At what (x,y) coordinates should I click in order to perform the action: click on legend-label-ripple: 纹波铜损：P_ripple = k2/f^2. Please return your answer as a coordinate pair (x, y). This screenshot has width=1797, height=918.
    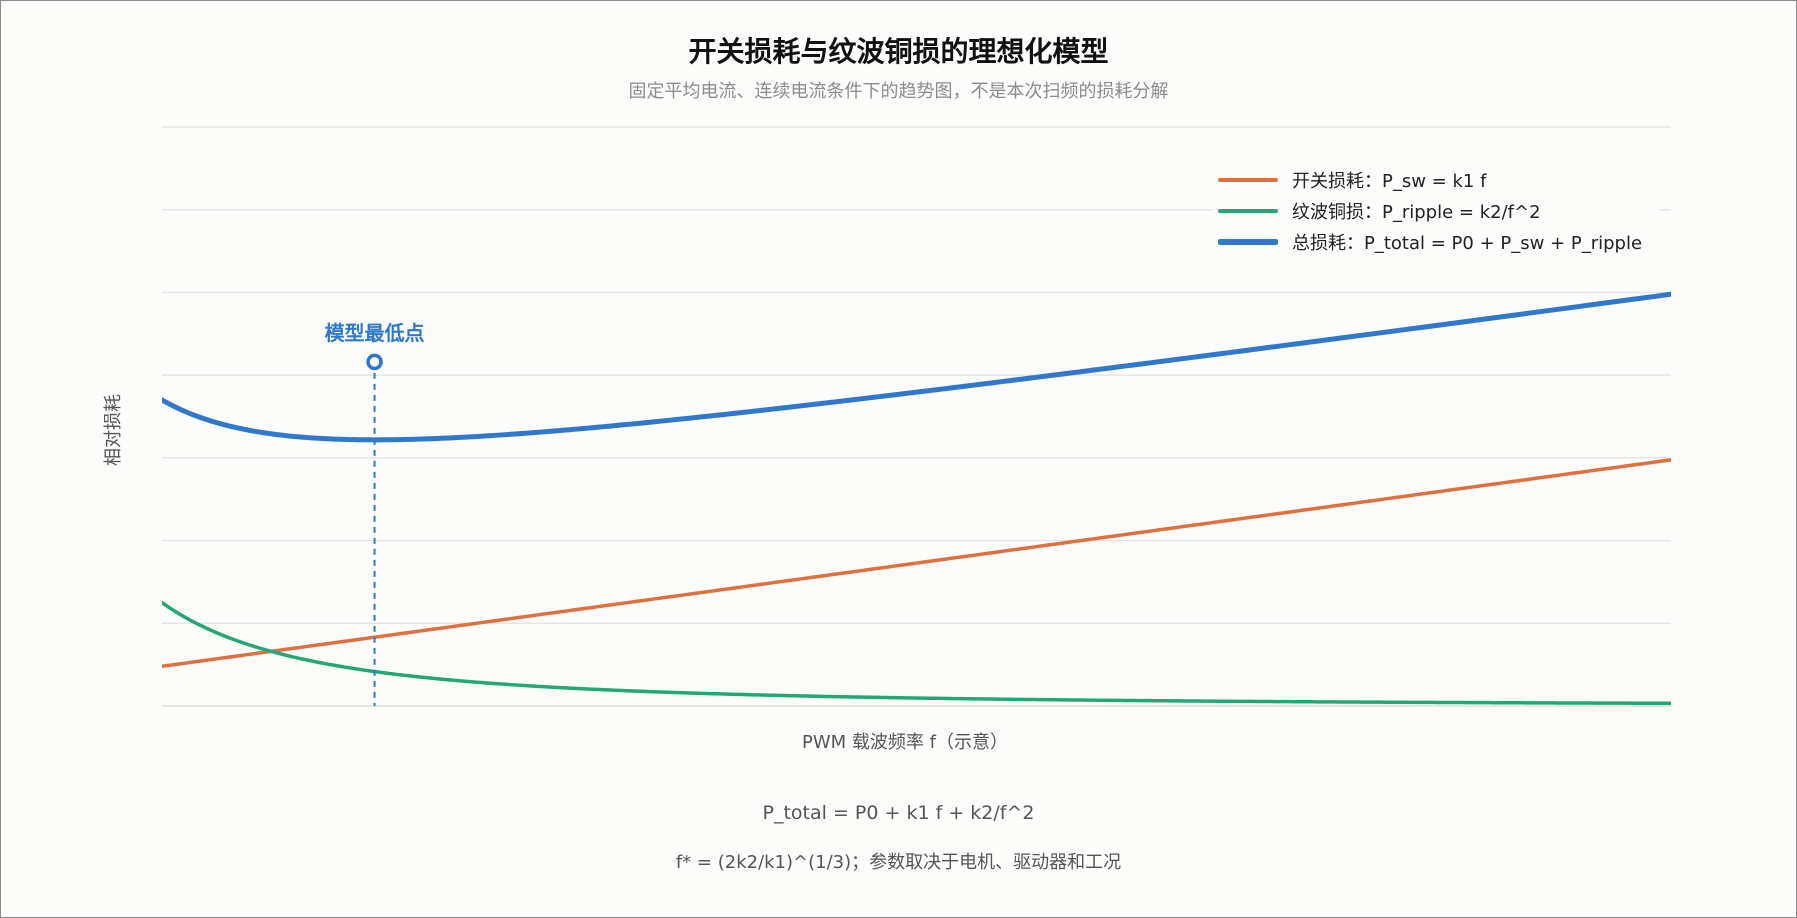
    Looking at the image, I should click on (1416, 212).